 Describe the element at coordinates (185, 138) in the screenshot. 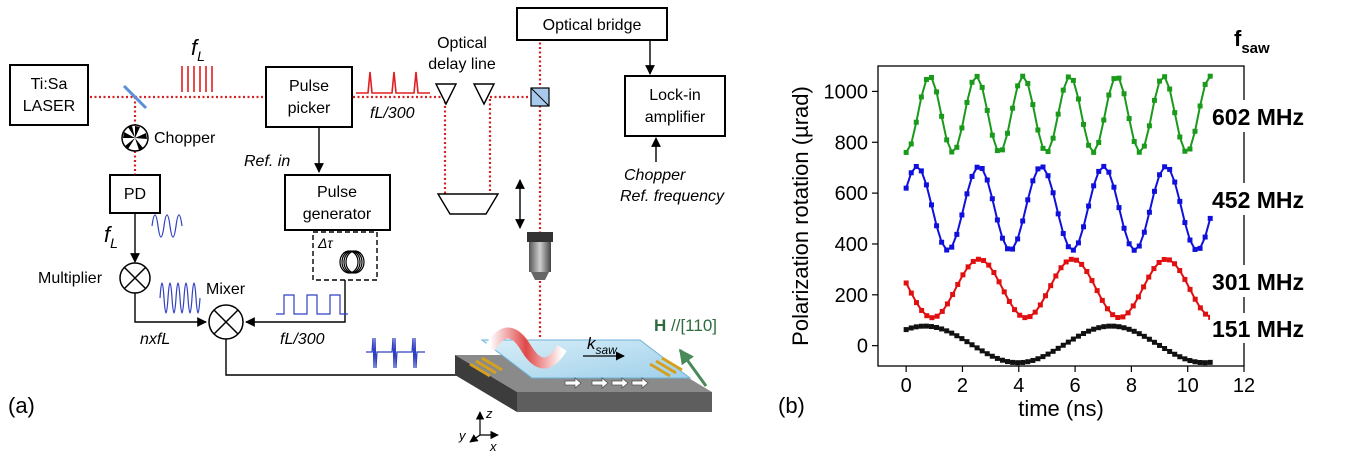

I see `chopper-label: Chopper` at that location.